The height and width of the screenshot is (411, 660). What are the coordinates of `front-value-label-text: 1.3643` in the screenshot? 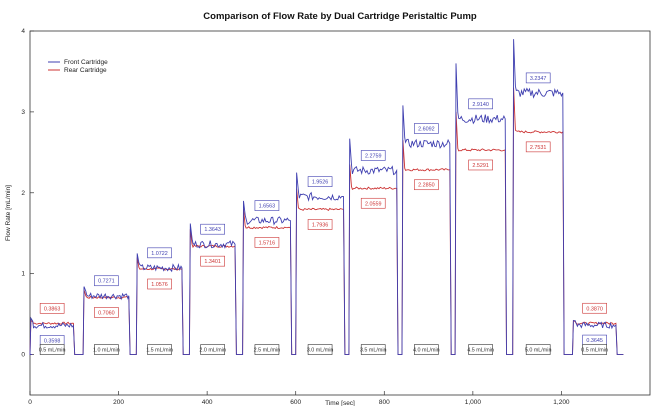 It's located at (212, 230).